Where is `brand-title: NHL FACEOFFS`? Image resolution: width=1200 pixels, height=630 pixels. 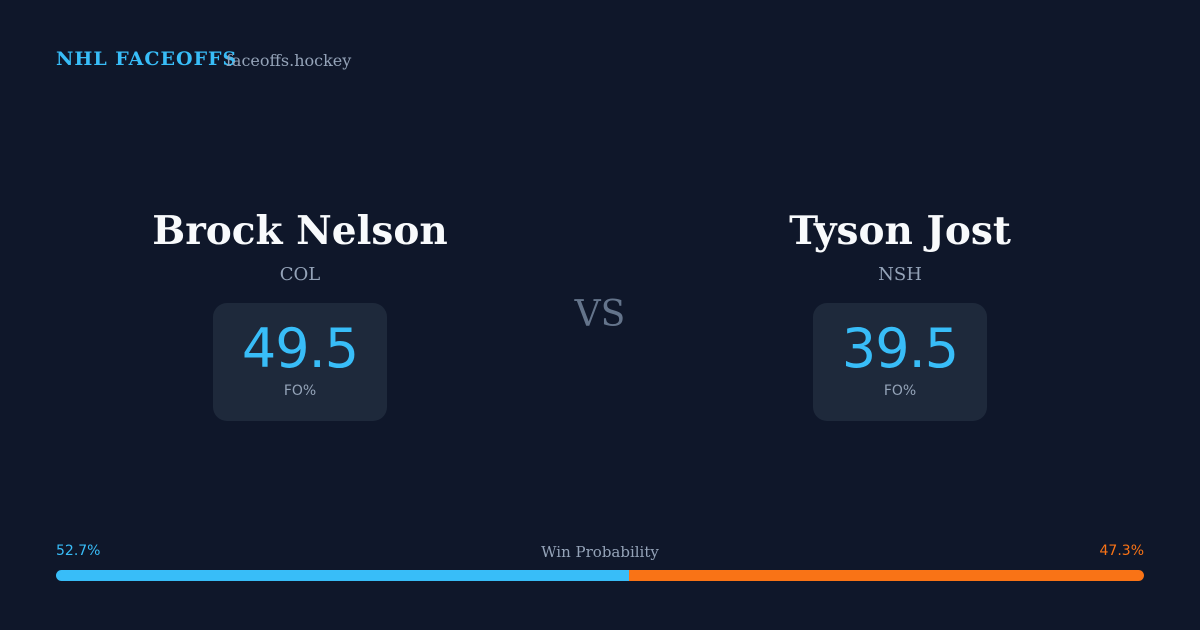
brand-title: NHL FACEOFFS is located at coordinates (147, 59).